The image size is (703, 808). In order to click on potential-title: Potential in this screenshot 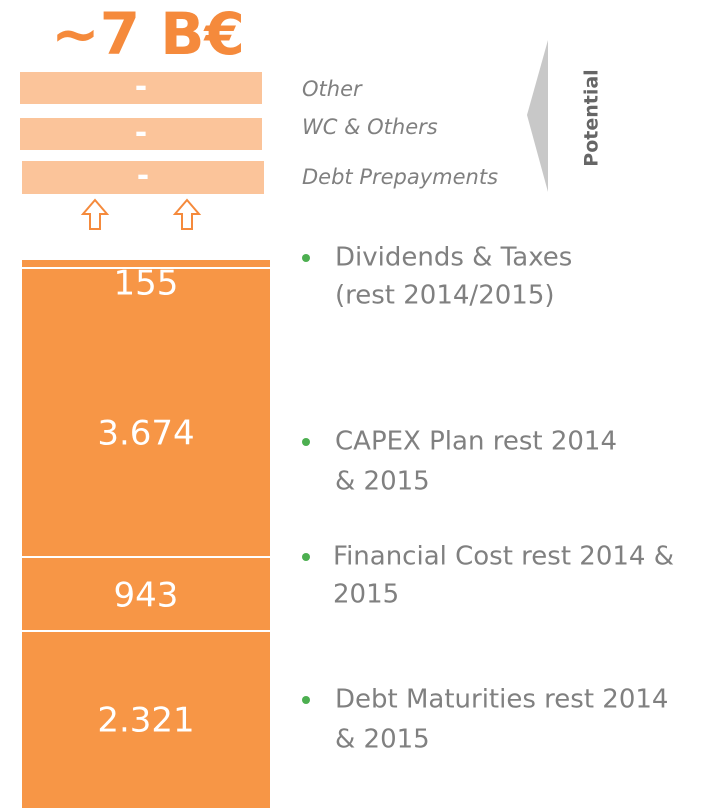, I will do `click(592, 117)`.